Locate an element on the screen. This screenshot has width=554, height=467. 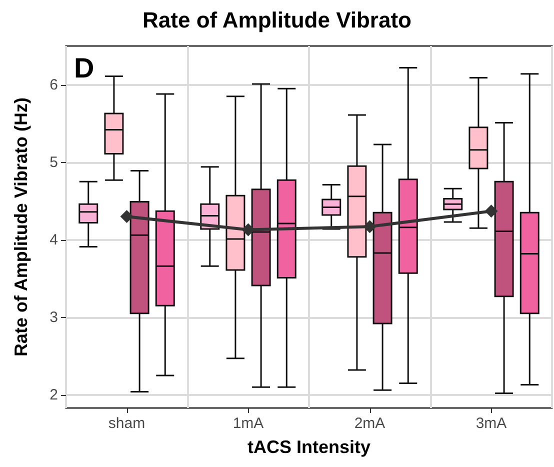
y-tick-label: 6 is located at coordinates (54, 85).